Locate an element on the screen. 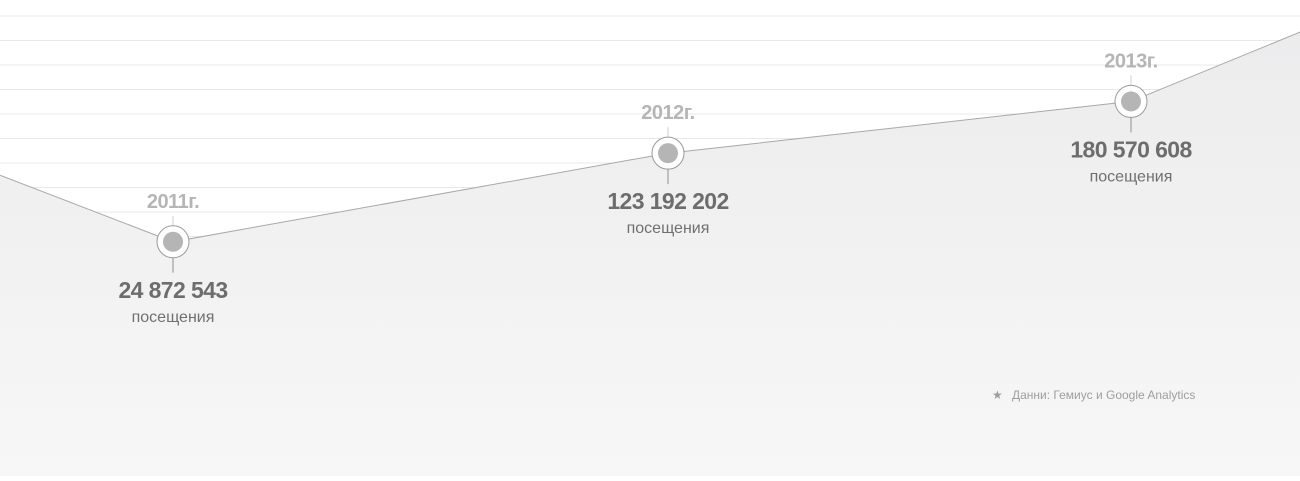  data-point-group: 2011г. 24 872 543 посещения is located at coordinates (173, 258).